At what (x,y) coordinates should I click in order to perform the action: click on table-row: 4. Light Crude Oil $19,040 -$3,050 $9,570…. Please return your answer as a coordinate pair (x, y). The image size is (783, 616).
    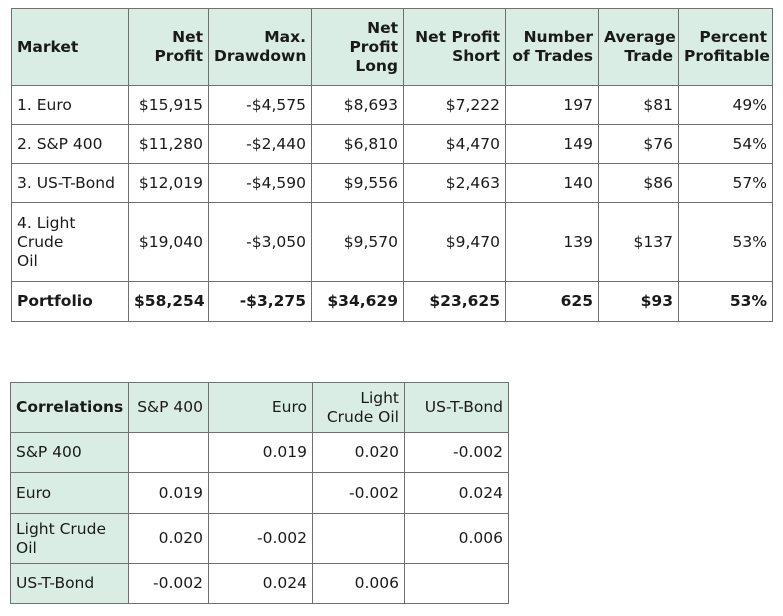
    Looking at the image, I should click on (392, 242).